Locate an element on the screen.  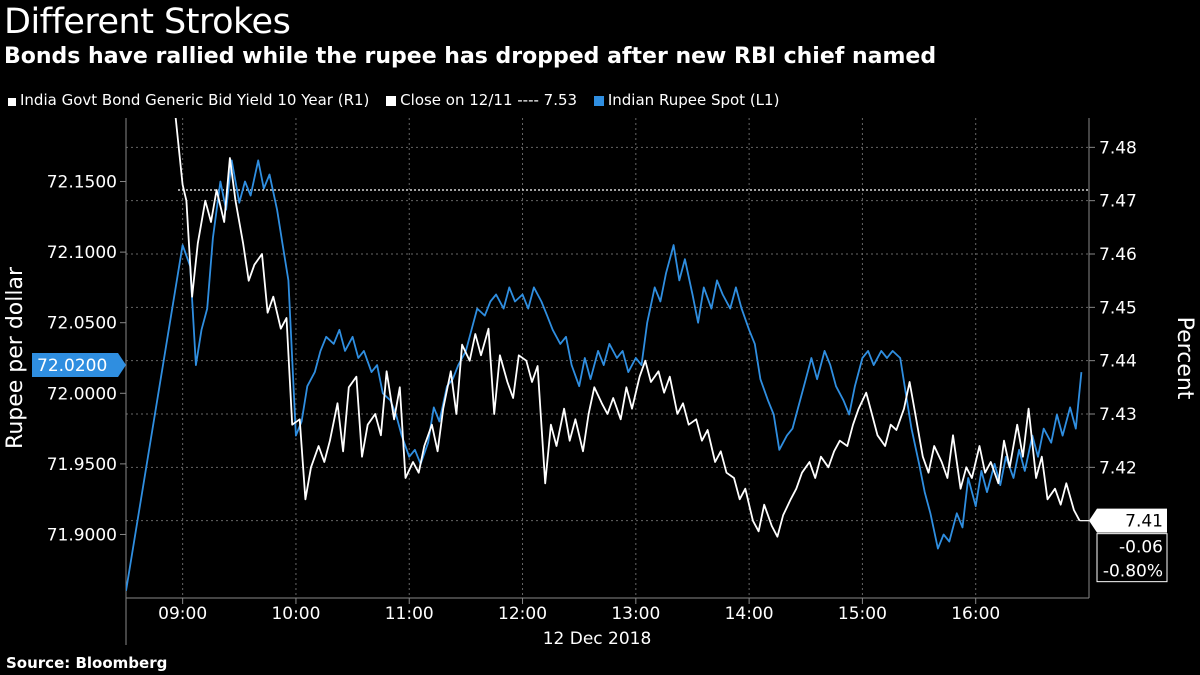
right-axis-label: Percent is located at coordinates (1184, 358).